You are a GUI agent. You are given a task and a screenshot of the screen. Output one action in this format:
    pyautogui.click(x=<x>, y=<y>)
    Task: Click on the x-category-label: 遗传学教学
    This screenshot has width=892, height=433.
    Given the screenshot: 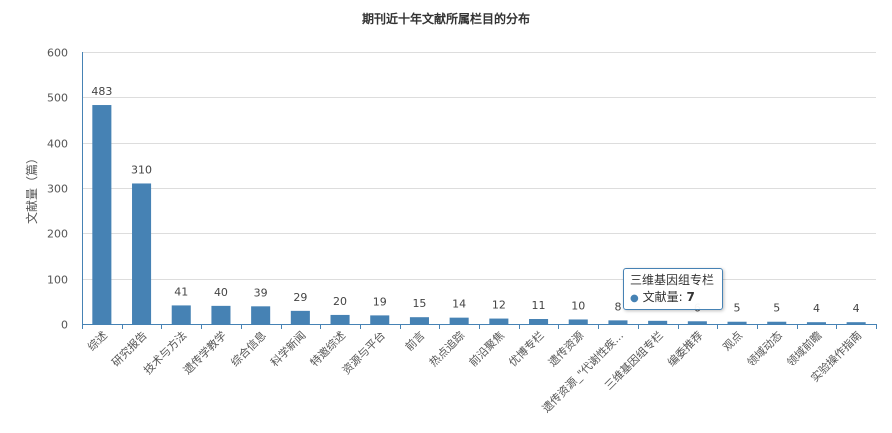 What is the action you would take?
    pyautogui.click(x=204, y=352)
    